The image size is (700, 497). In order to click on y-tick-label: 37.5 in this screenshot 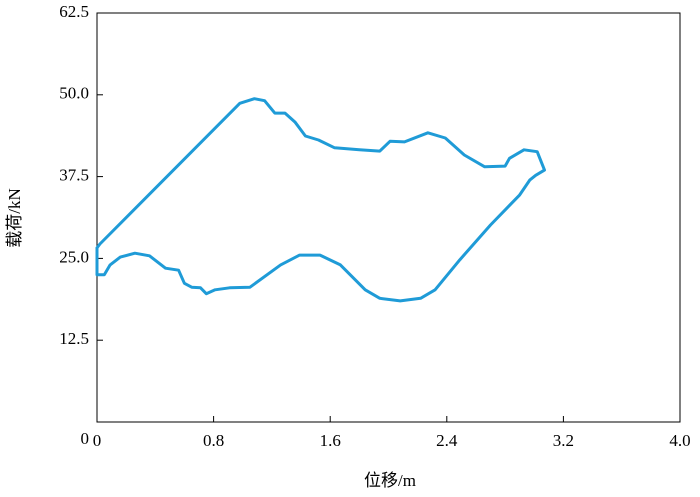, I will do `click(74, 175)`.